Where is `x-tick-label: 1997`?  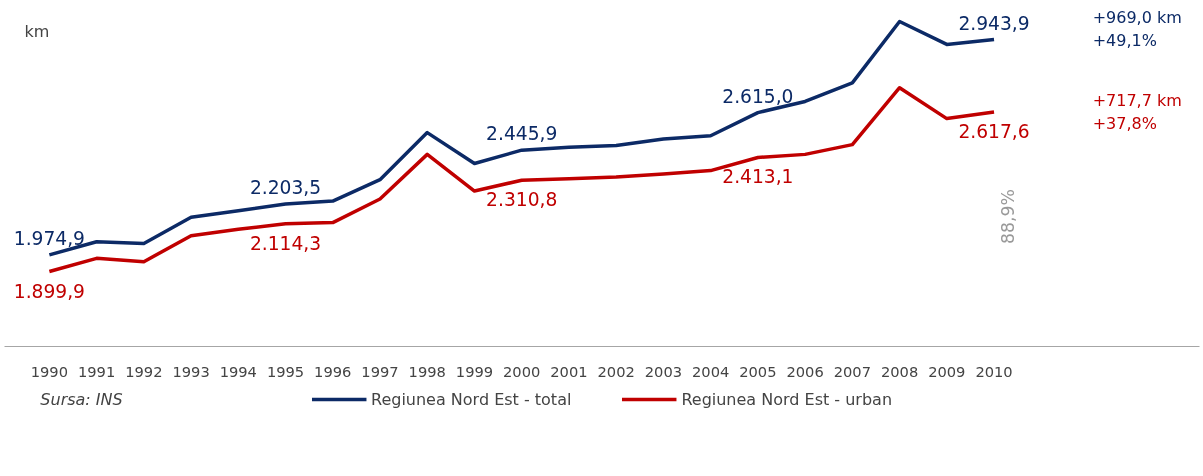 x-tick-label: 1997 is located at coordinates (380, 371).